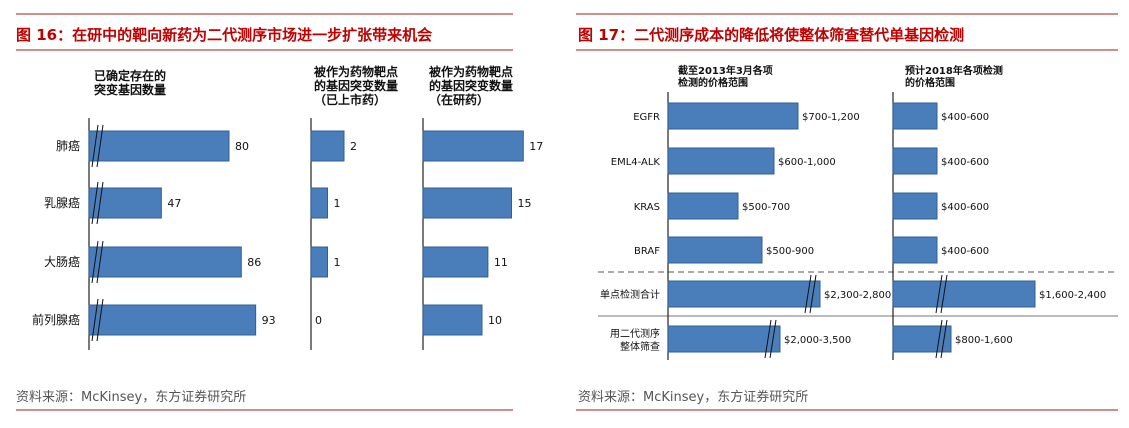 The height and width of the screenshot is (428, 1129). I want to click on fig17-series-2-header-line: 预计2018年各项检测, so click(954, 70).